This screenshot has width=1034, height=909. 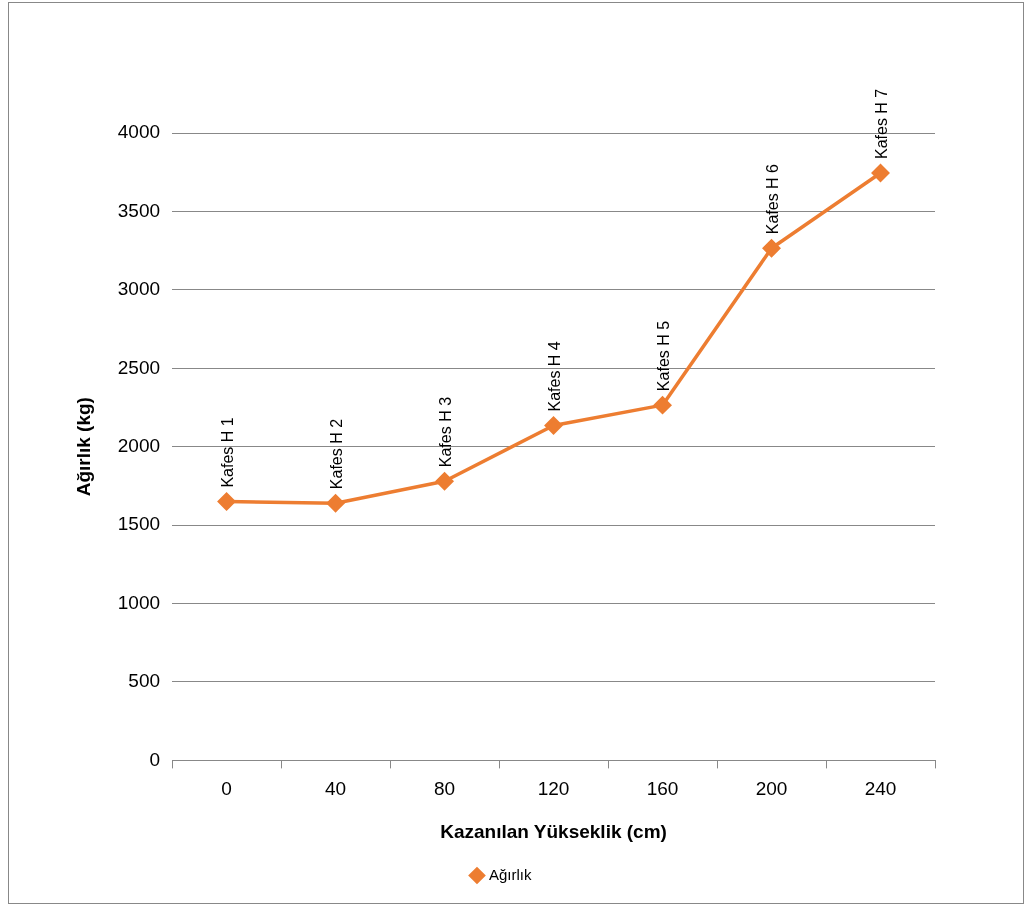 I want to click on x-tick-label: 120, so click(x=553, y=789).